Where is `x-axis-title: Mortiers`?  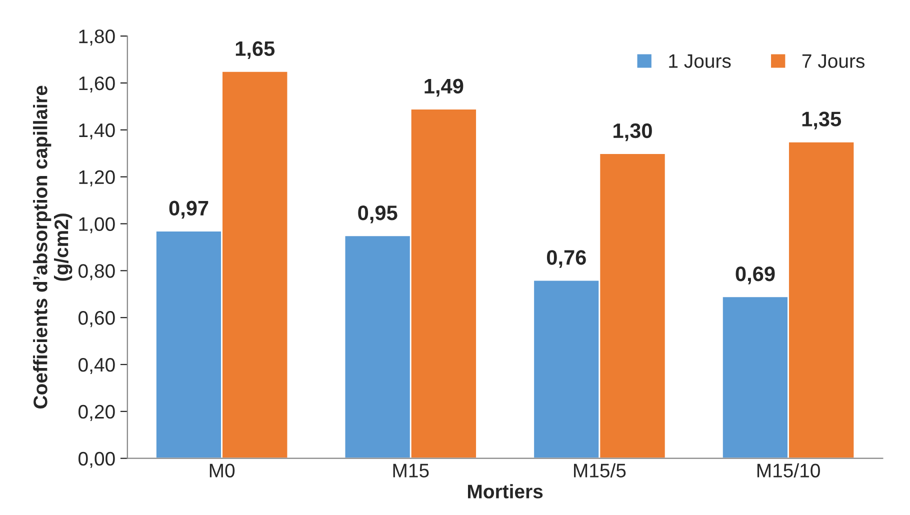 x-axis-title: Mortiers is located at coordinates (505, 491).